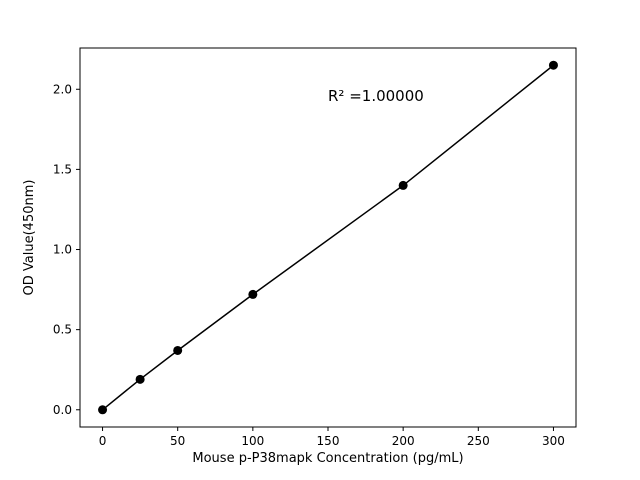  I want to click on y-axis-label: OD Value(450nm), so click(29, 238).